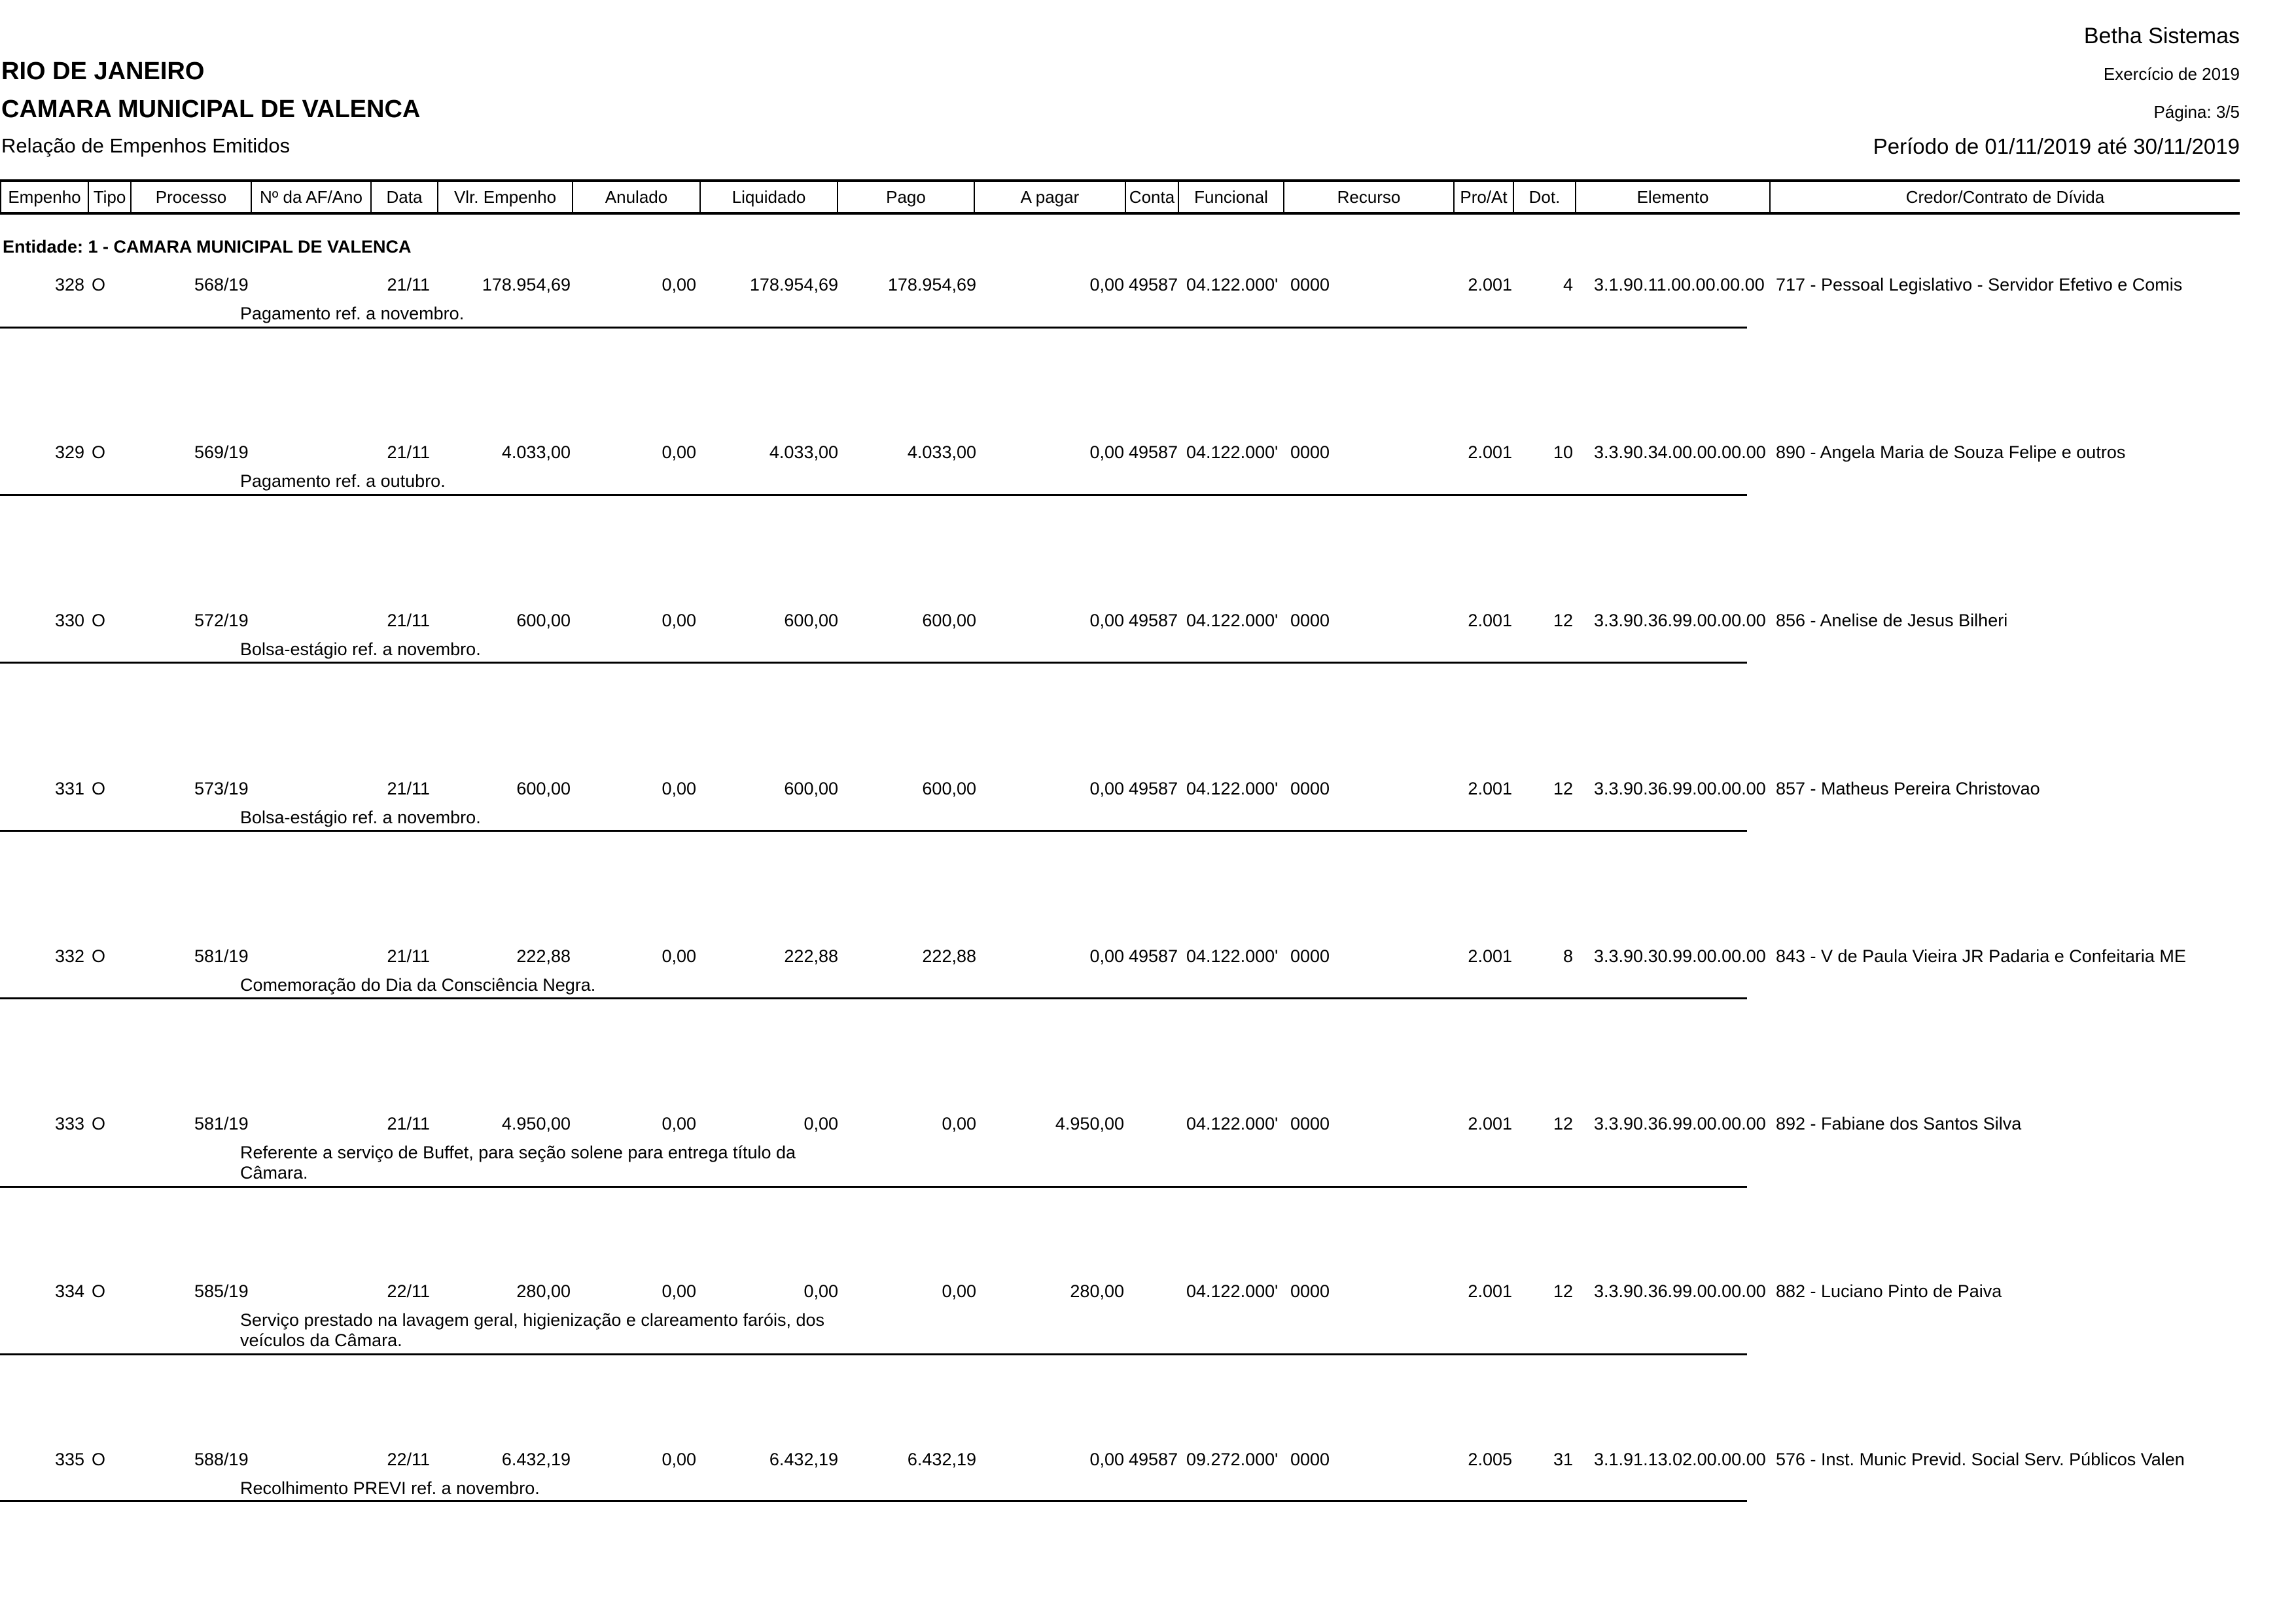 This screenshot has height=1623, width=2296. Describe the element at coordinates (2171, 74) in the screenshot. I see `exercise-year: Exercício de 2019` at that location.